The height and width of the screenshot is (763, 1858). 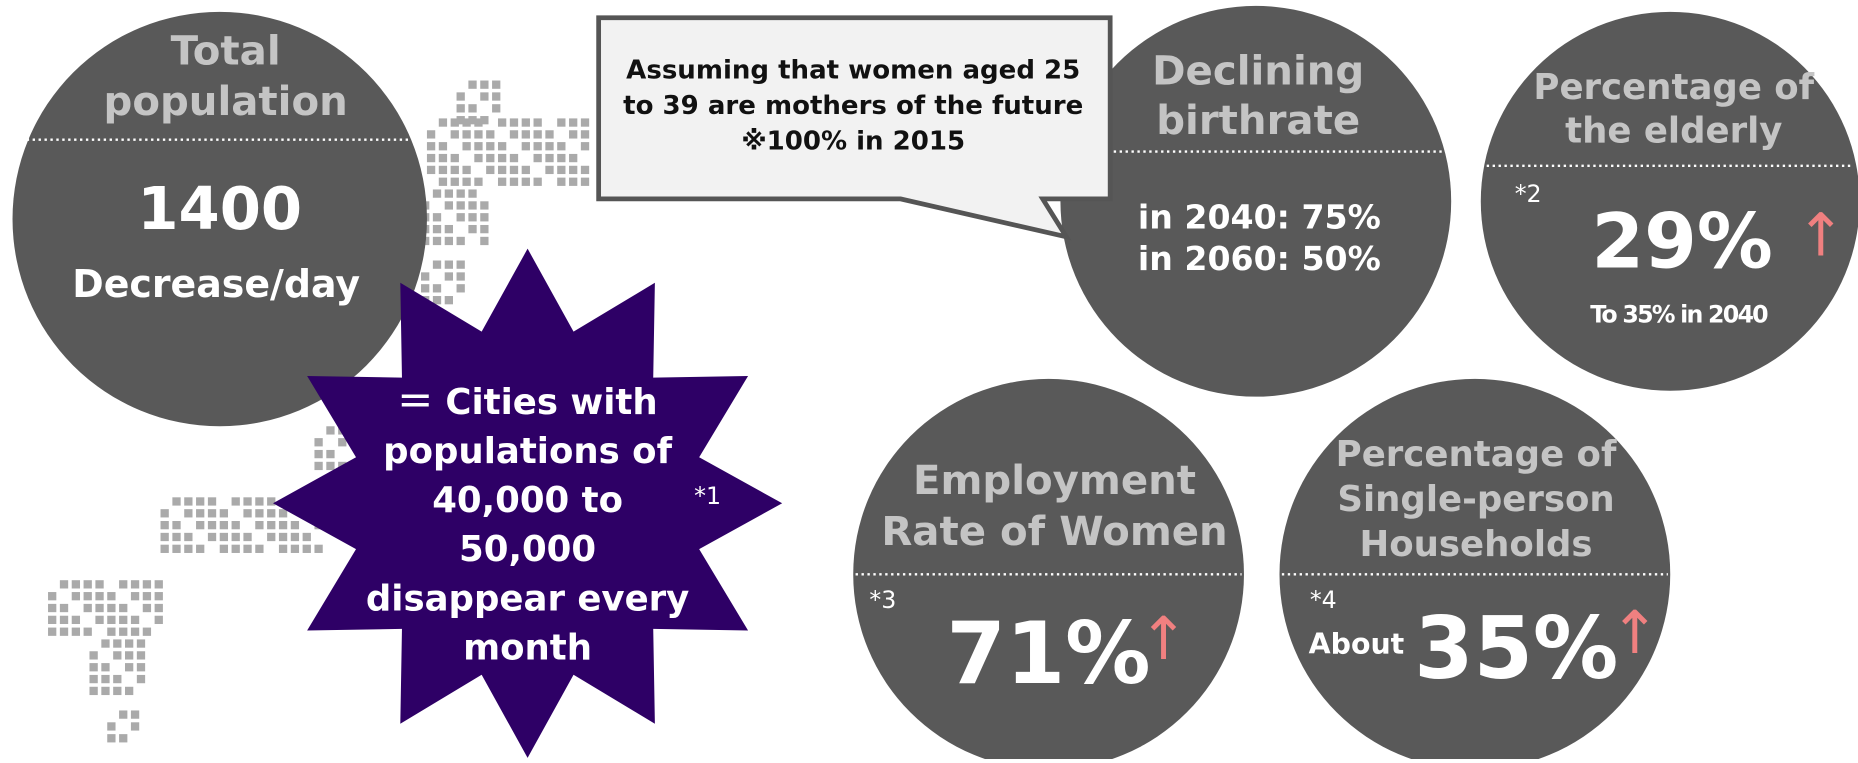 I want to click on text: Decrease/day, so click(x=216, y=284).